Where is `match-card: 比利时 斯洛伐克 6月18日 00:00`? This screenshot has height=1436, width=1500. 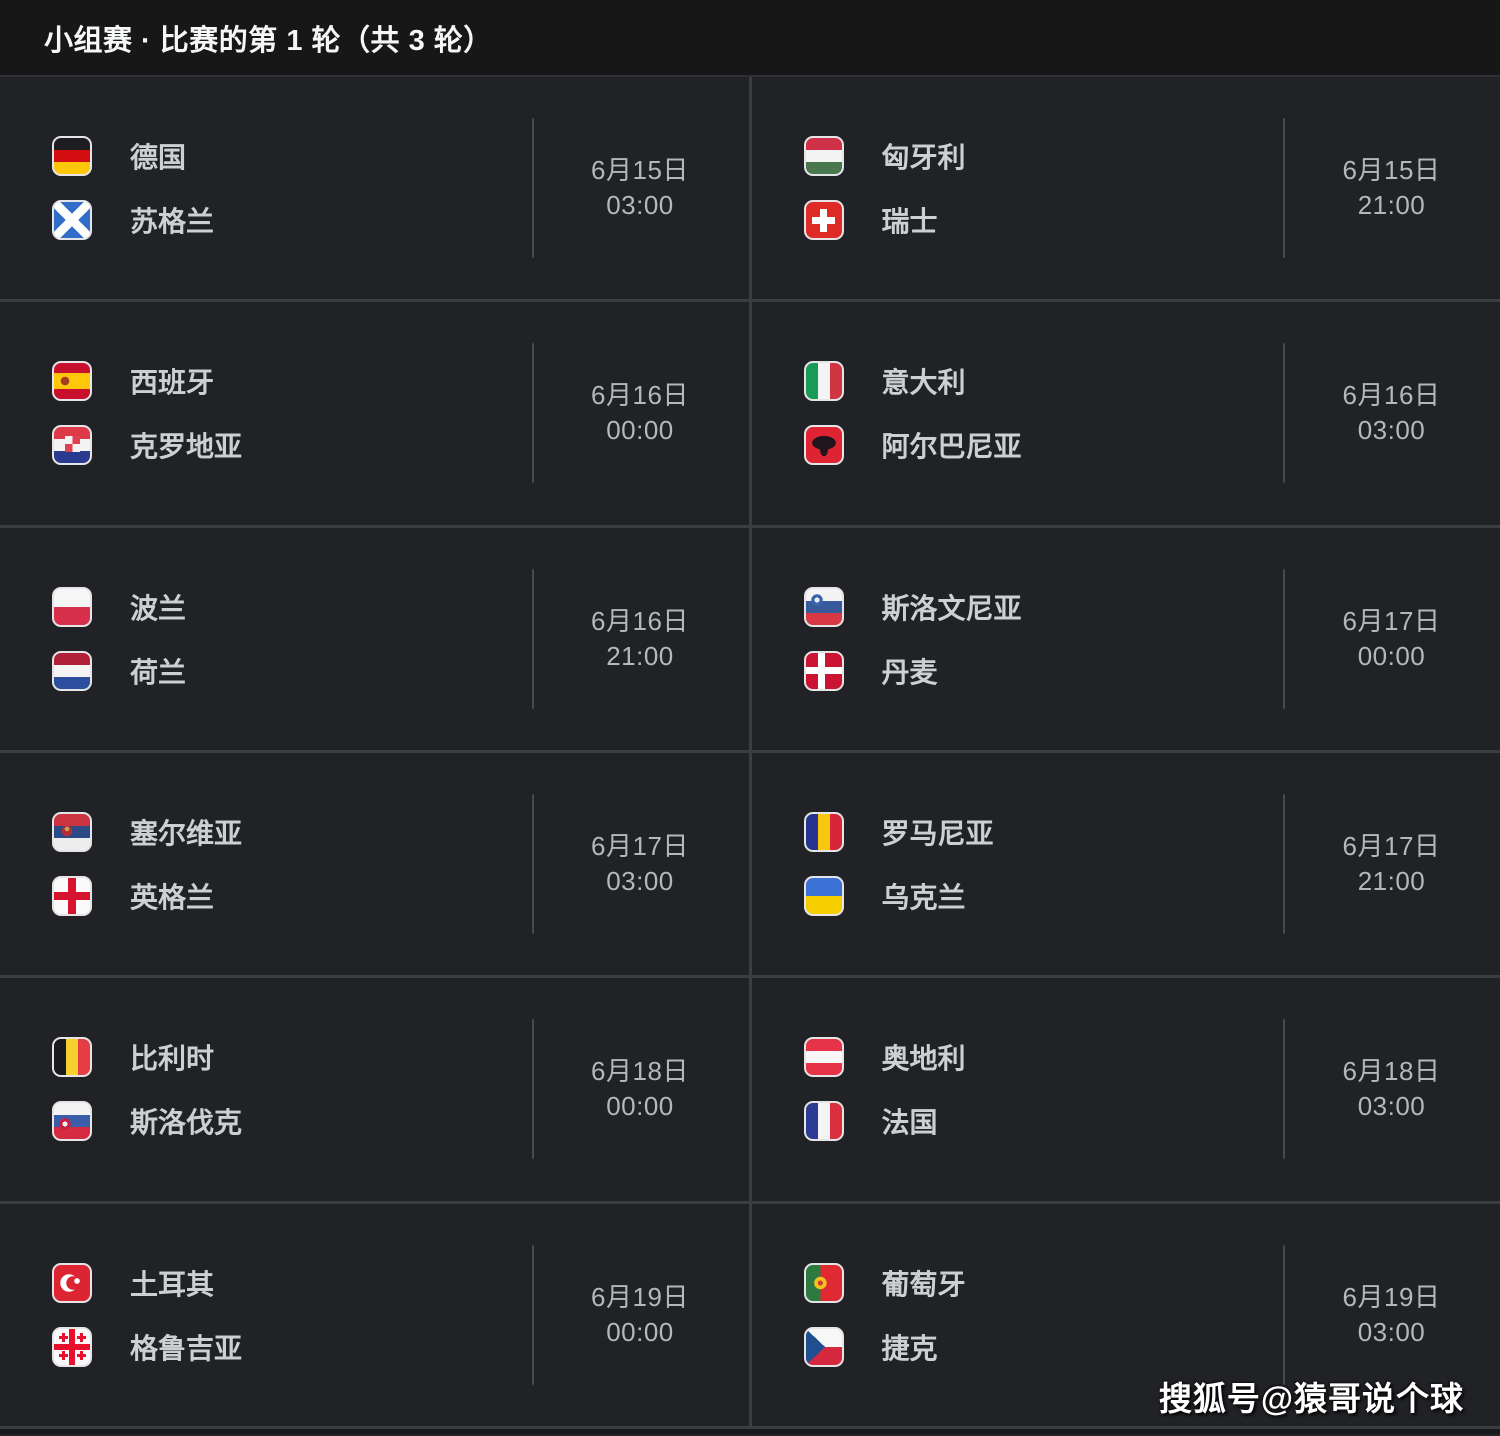 match-card: 比利时 斯洛伐克 6月18日 00:00 is located at coordinates (374, 1089).